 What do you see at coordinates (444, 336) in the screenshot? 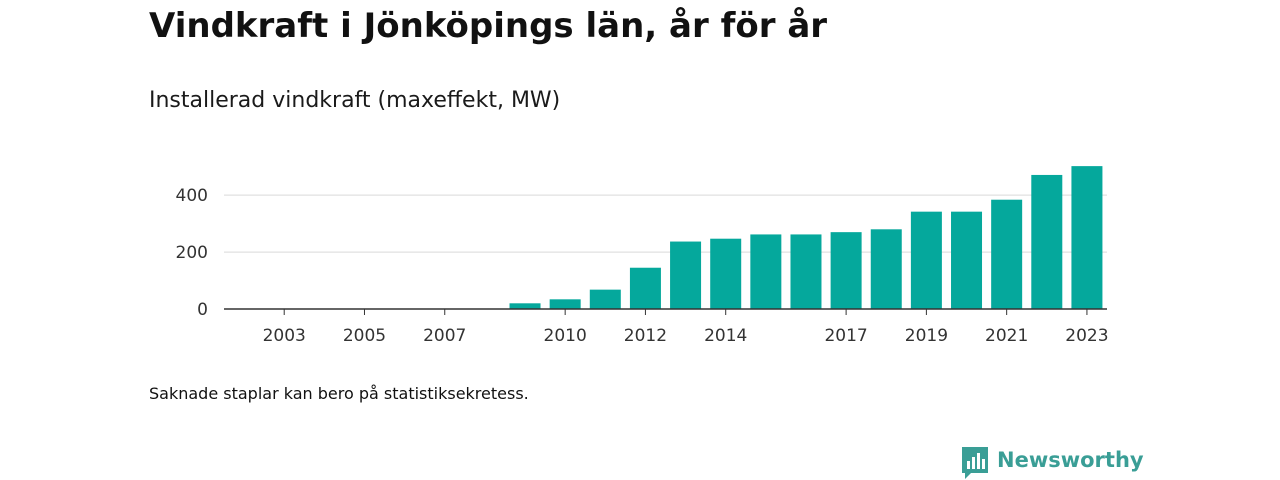
I see `x-tick-label: 2007` at bounding box center [444, 336].